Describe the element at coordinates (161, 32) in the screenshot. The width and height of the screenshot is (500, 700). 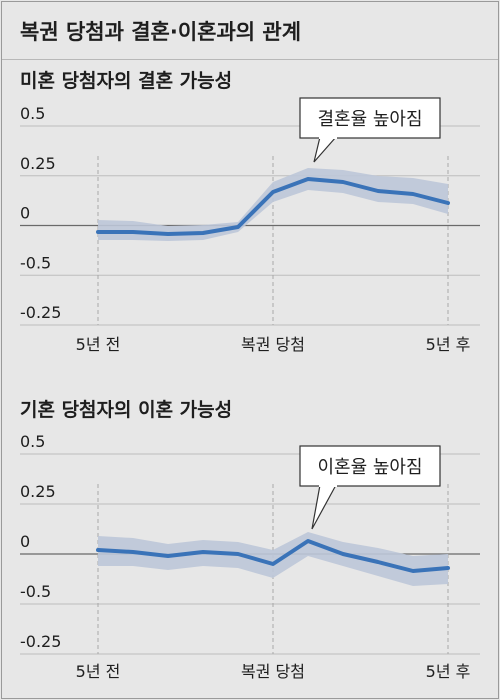
I see `main-title: 복권 당첨과 결혼·이혼과의 관계` at that location.